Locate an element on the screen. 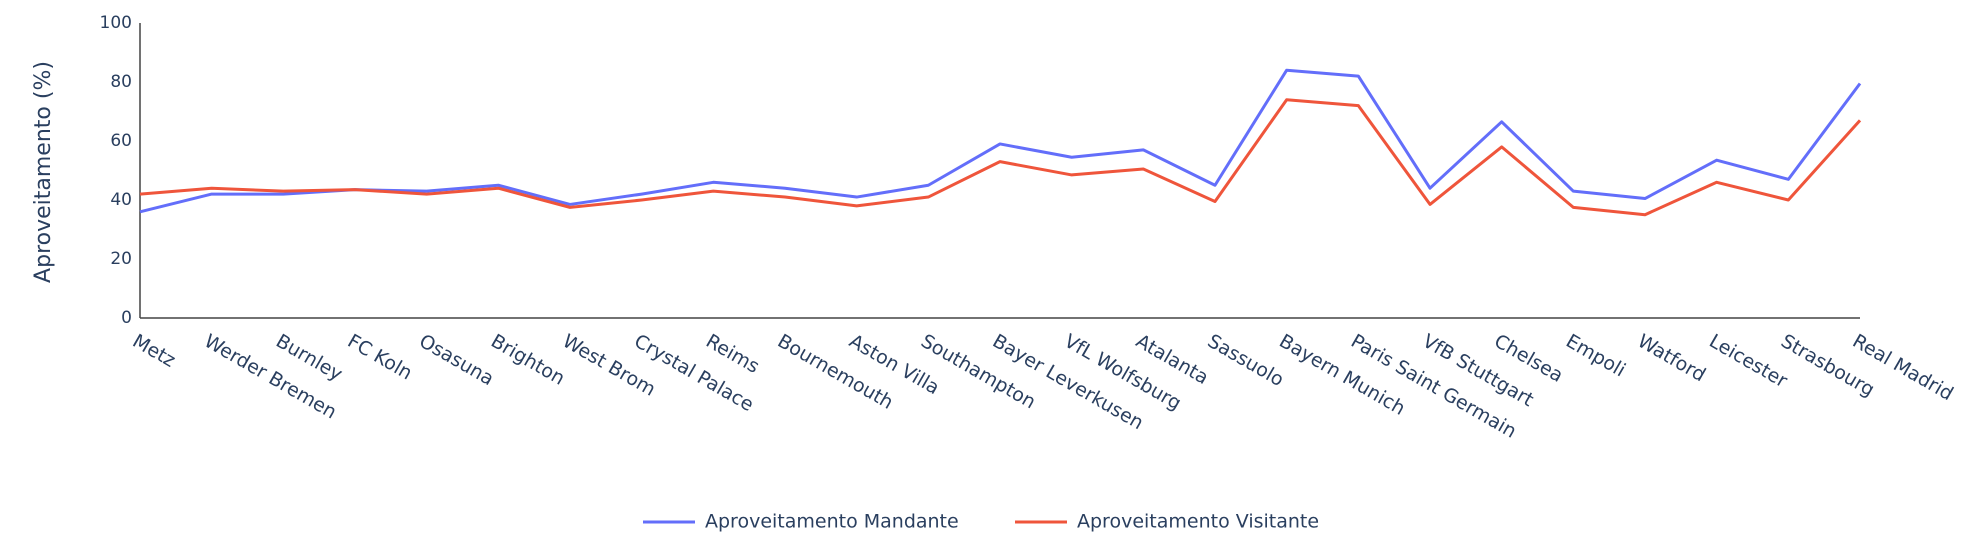 The width and height of the screenshot is (1988, 554). x-tick-label: Leicester is located at coordinates (1748, 361).